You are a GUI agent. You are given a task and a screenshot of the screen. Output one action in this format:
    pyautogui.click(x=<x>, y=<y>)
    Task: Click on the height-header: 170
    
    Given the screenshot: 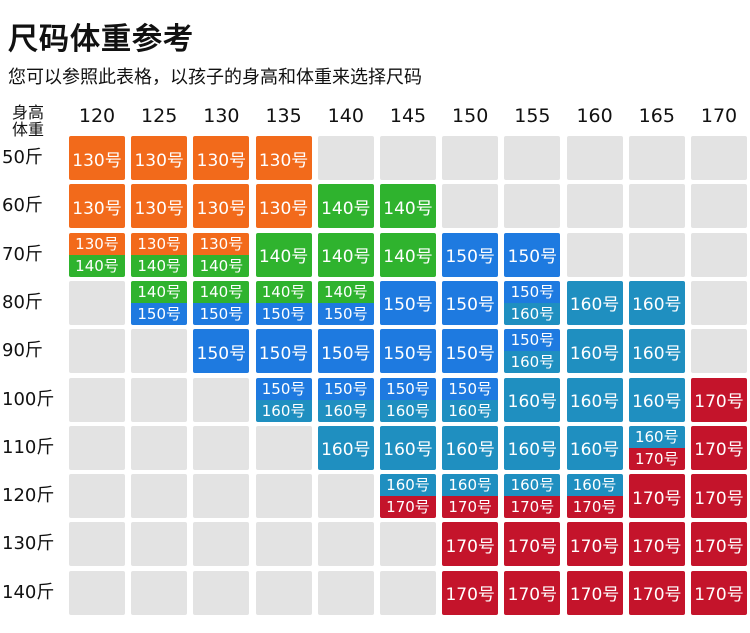 What is the action you would take?
    pyautogui.click(x=719, y=116)
    